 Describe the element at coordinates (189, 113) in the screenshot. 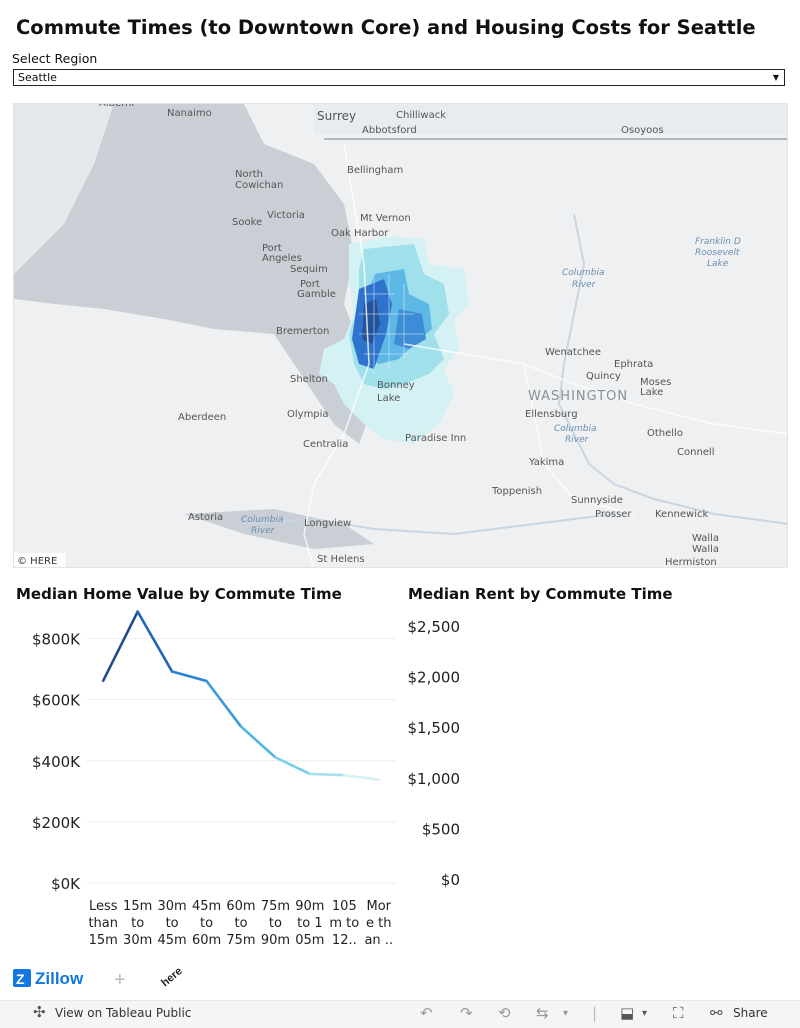

I see `svg-text: Nanaimo` at that location.